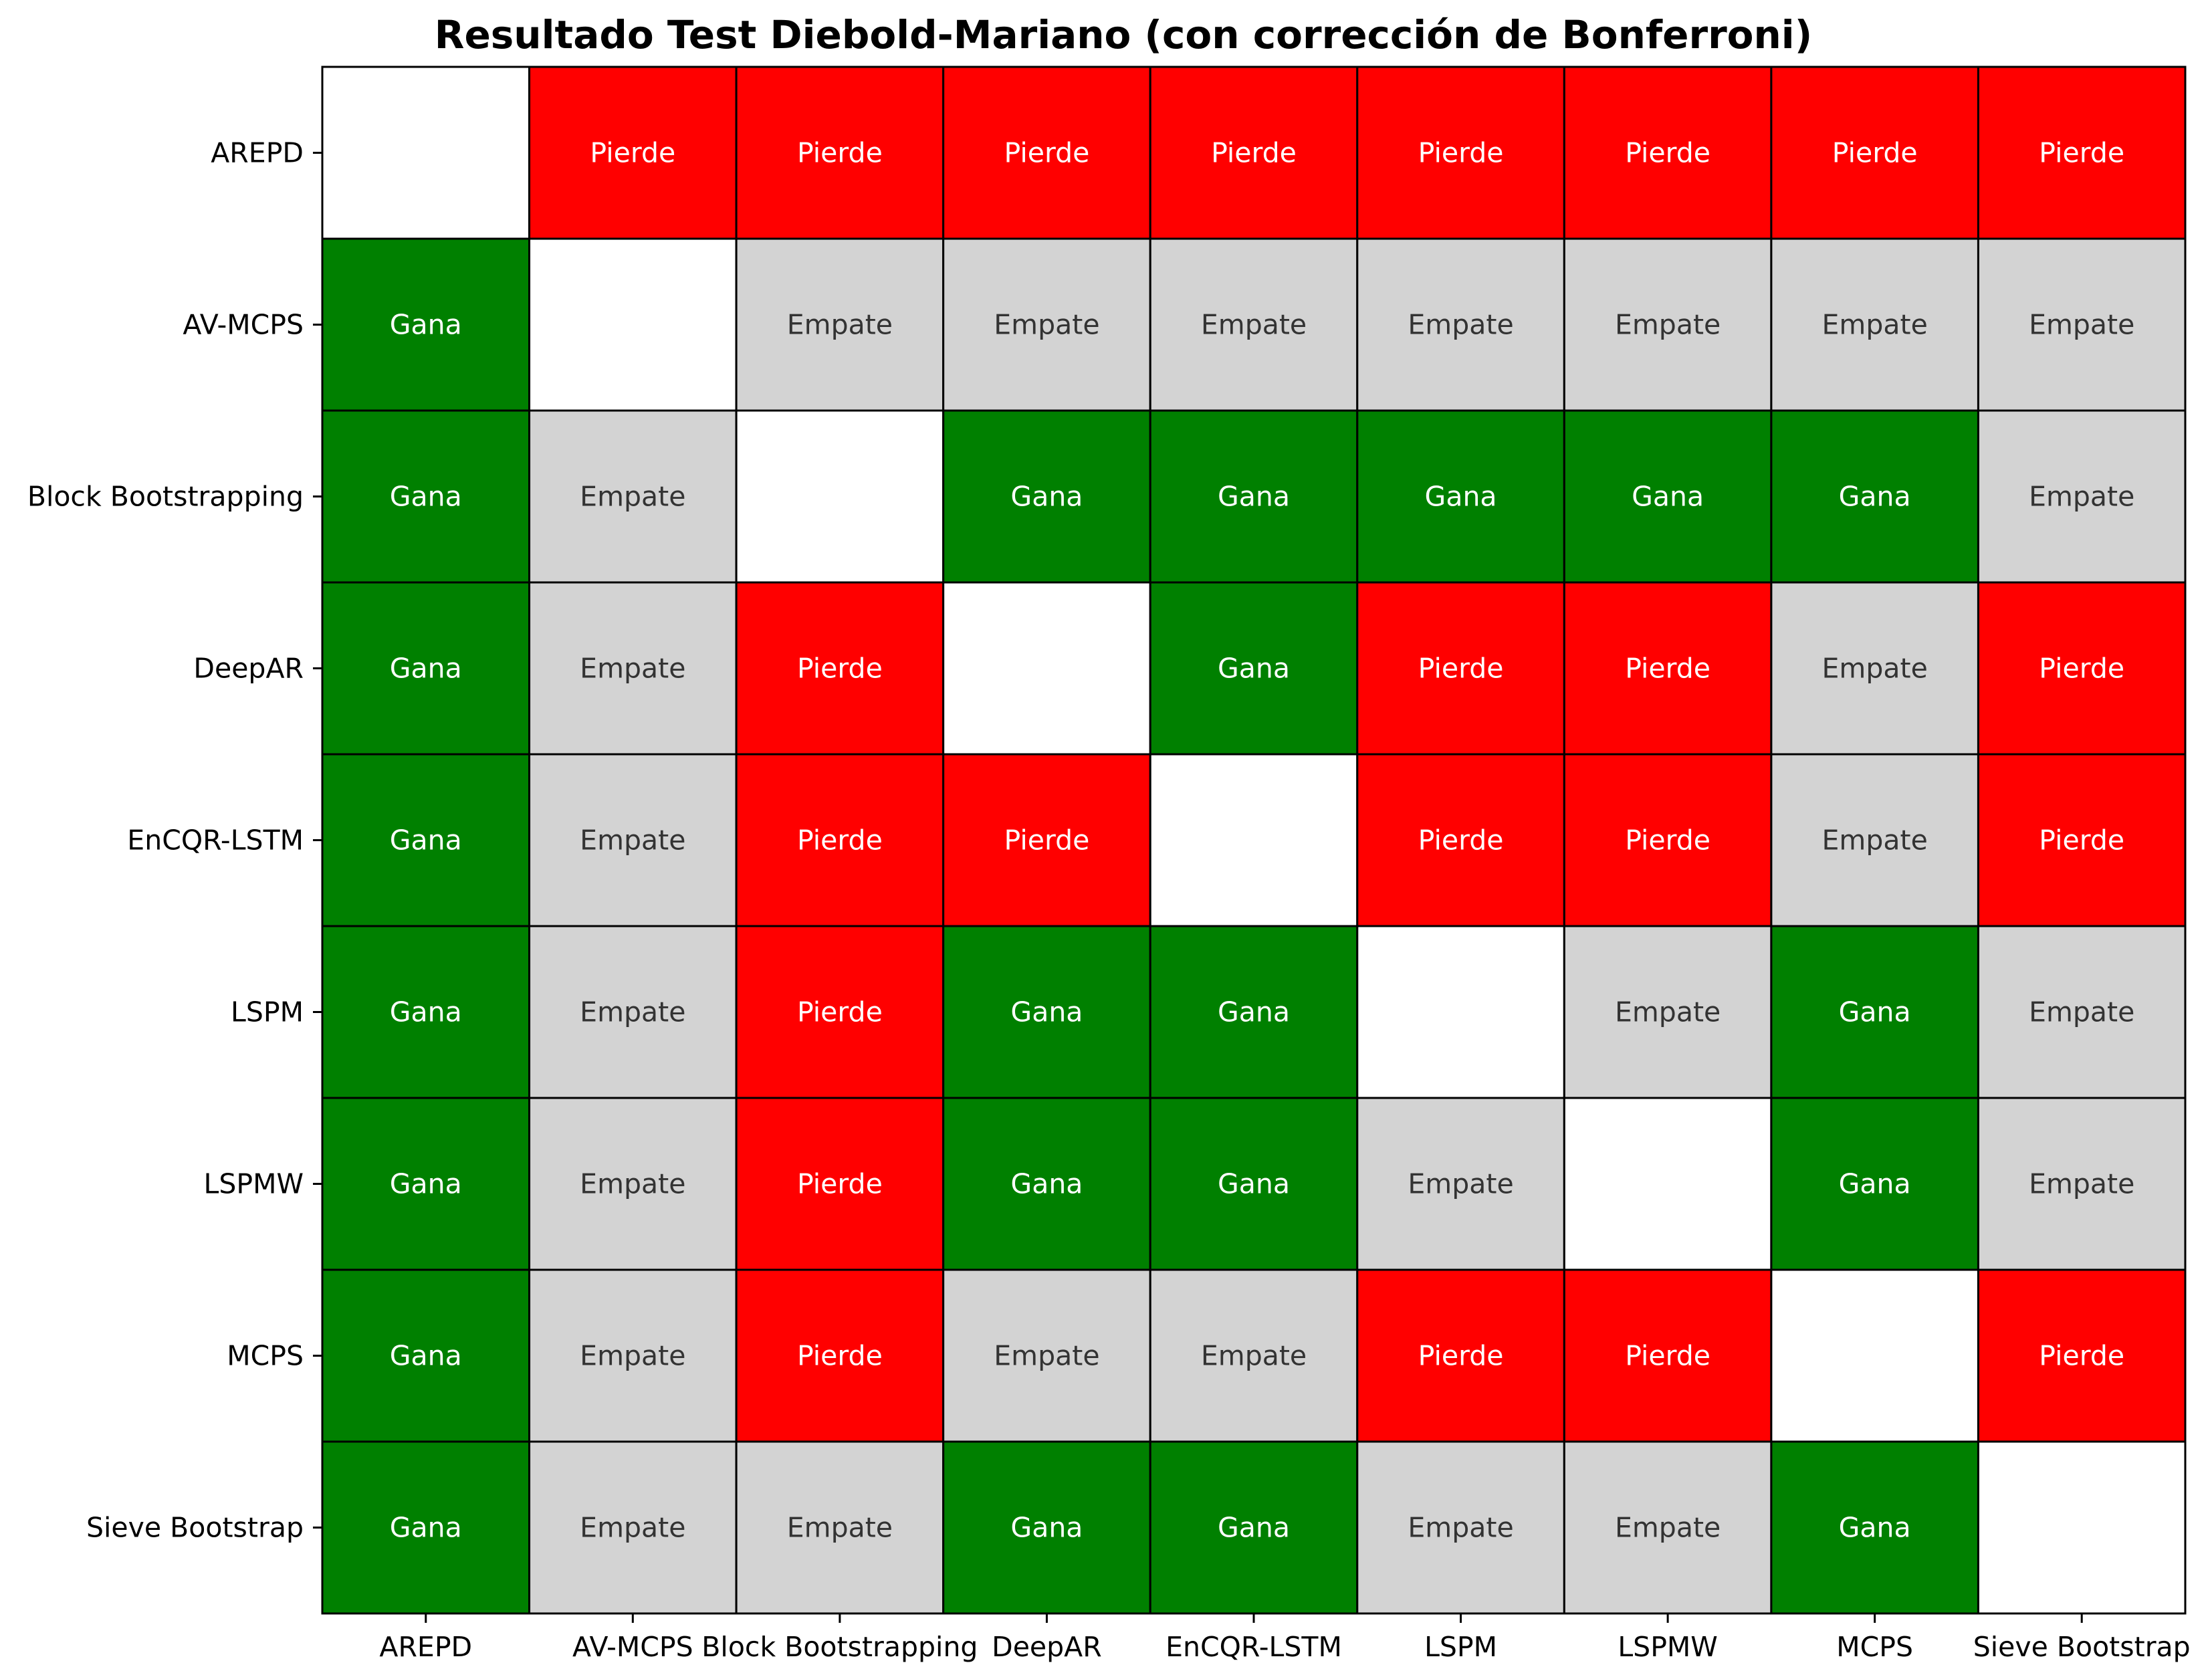  I want to click on y-tick-label: LSPM, so click(267, 1012).